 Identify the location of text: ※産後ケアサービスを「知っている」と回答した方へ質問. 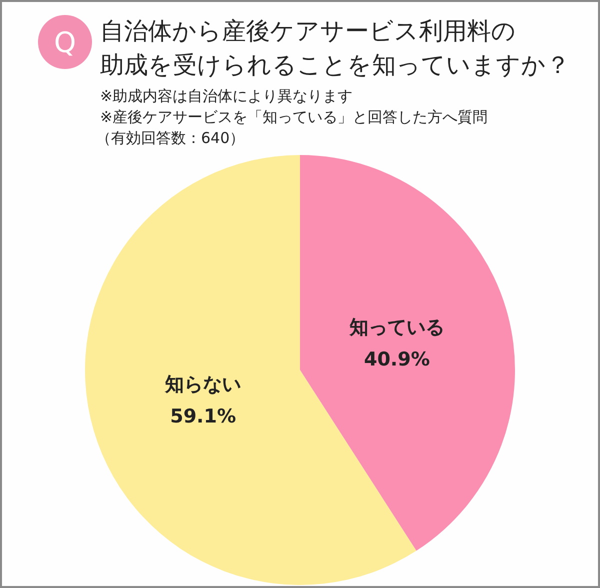
(294, 117).